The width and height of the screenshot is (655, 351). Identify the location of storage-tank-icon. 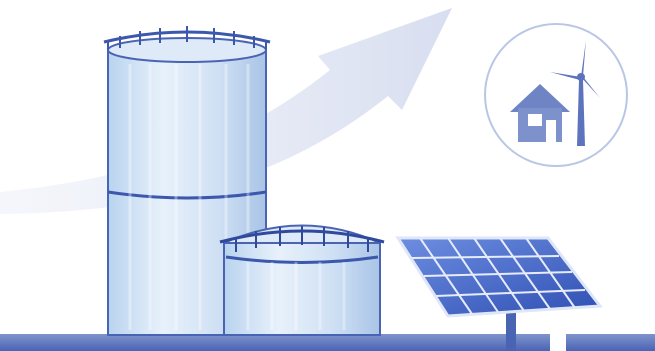
(302, 280).